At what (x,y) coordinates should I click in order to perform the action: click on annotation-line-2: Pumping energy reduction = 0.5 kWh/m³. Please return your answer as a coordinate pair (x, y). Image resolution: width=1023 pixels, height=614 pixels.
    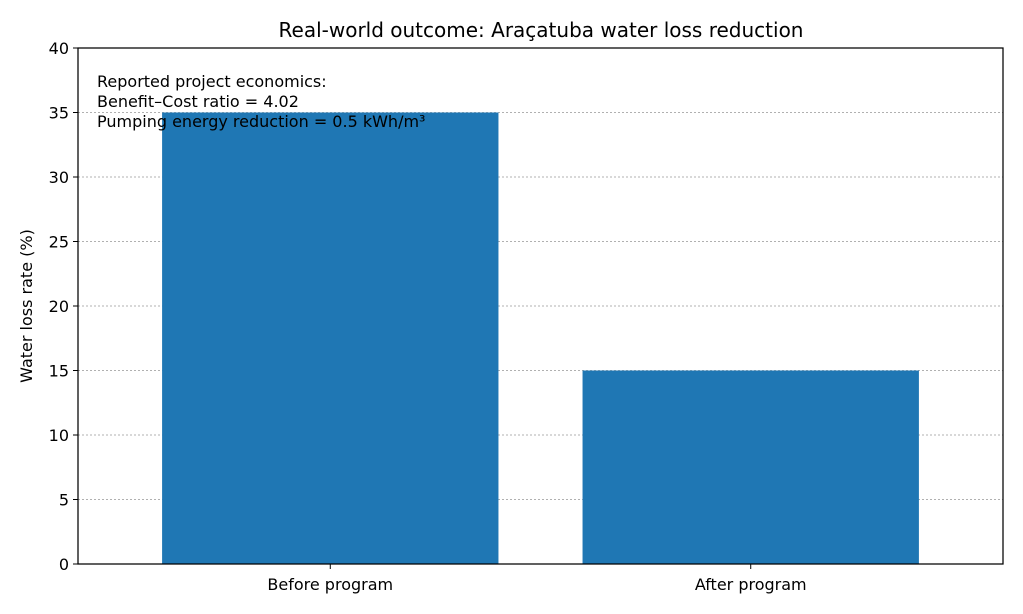
    Looking at the image, I should click on (261, 121).